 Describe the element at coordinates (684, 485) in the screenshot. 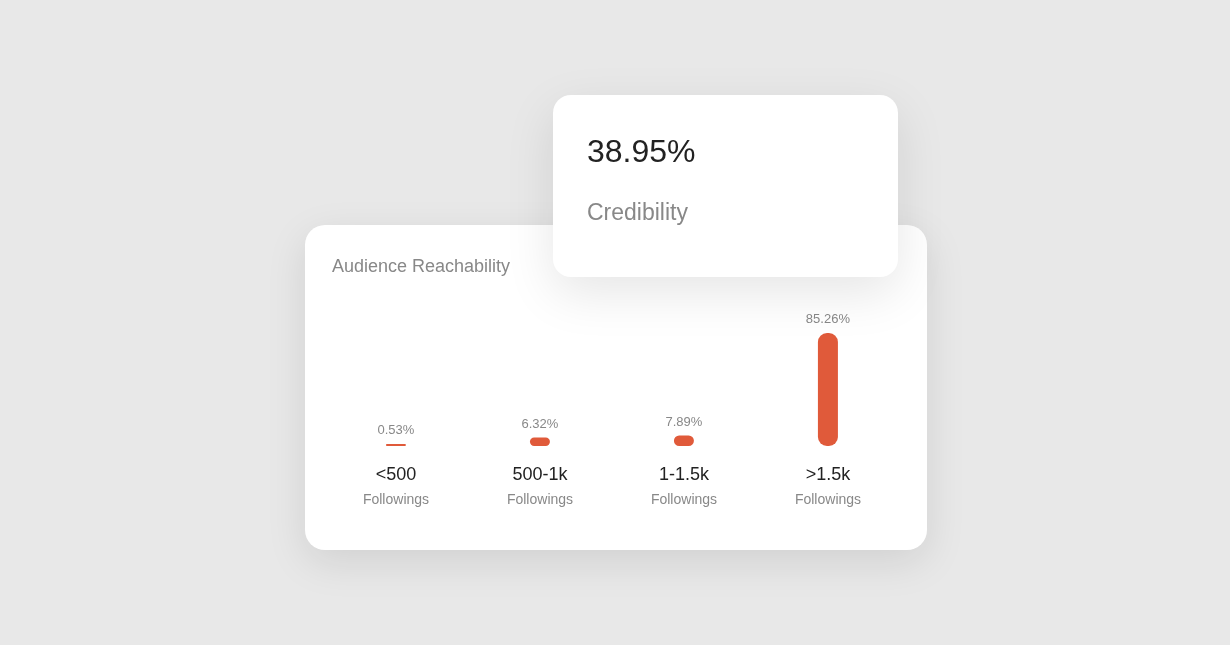

I see `x-tick-label: 1-1.5k Followings` at that location.